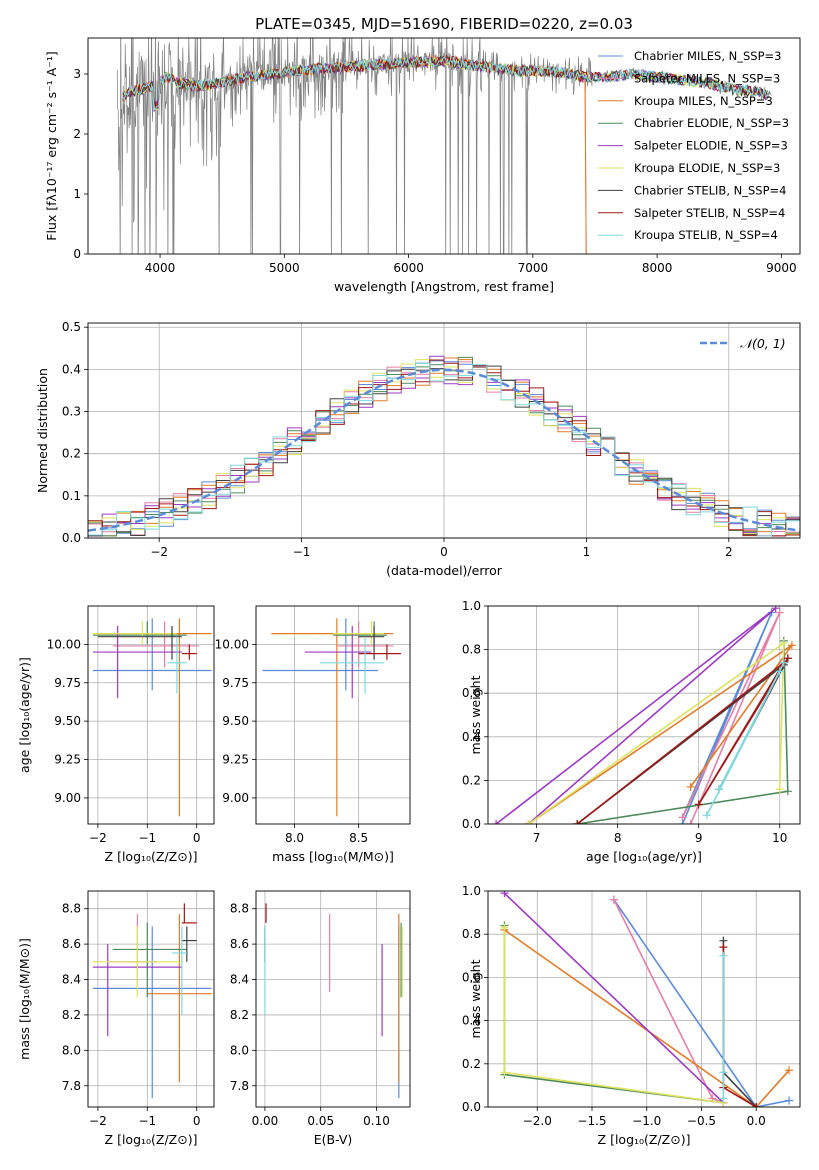  I want to click on y-tick-label: 8.4, so click(71, 980).